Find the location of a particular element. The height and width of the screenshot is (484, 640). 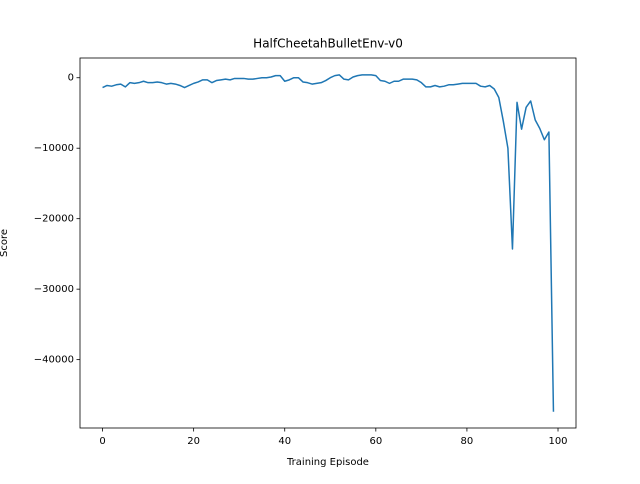

y-tick-label: −20000 is located at coordinates (54, 219).